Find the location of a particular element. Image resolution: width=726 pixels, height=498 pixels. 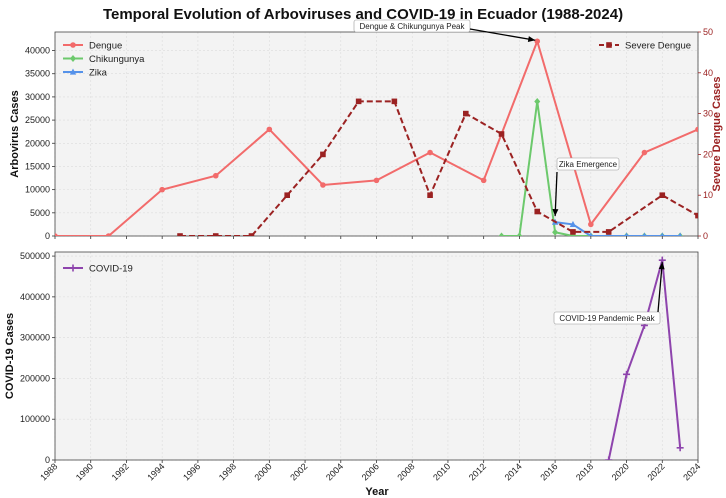

y-tick-label: 25000 is located at coordinates (37, 120).